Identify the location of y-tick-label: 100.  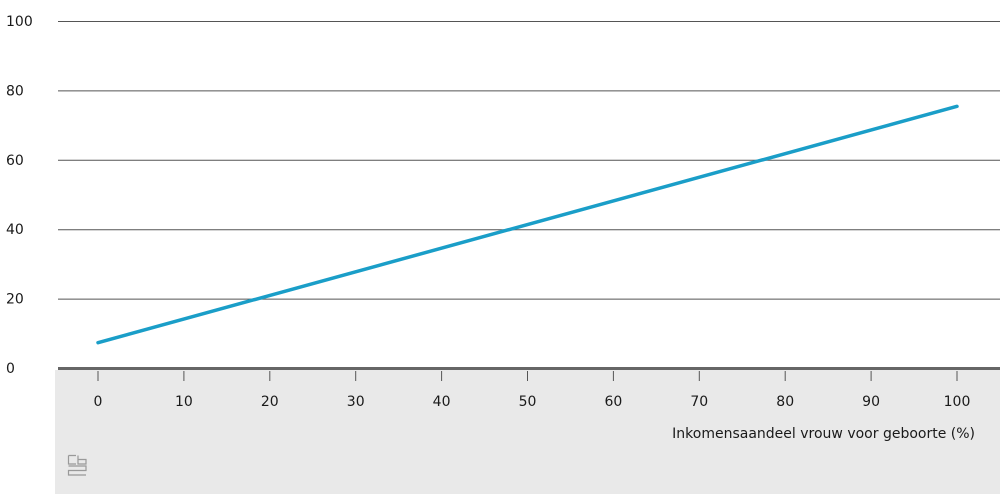
(19, 22).